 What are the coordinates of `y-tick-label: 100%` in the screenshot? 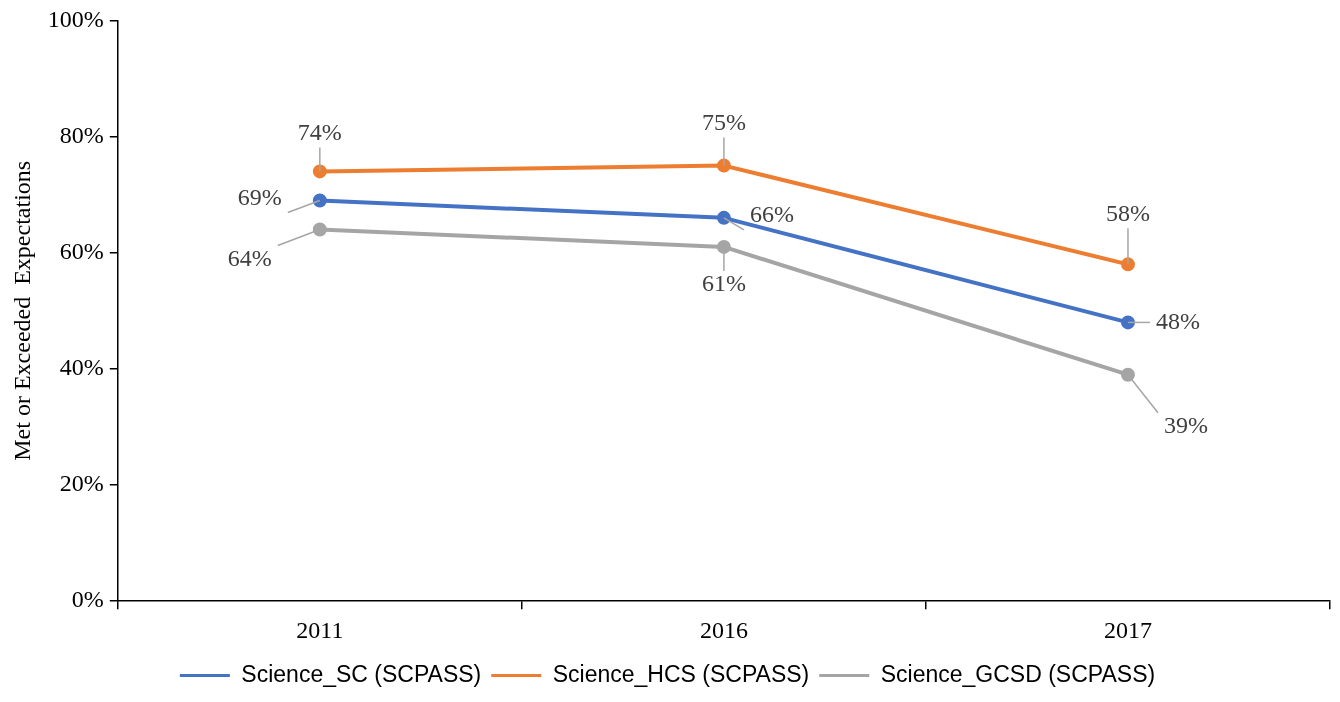 It's located at (75, 18).